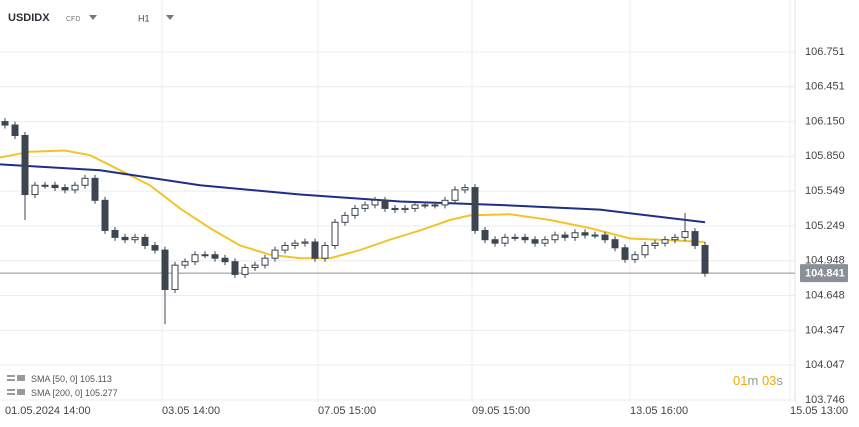 The image size is (859, 427). What do you see at coordinates (16, 385) in the screenshot?
I see `legend-icon` at bounding box center [16, 385].